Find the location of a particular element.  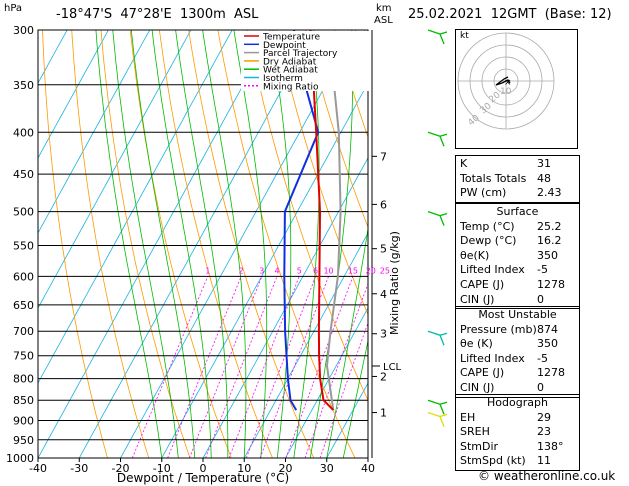

asl-label: ASL is located at coordinates (383, 20).